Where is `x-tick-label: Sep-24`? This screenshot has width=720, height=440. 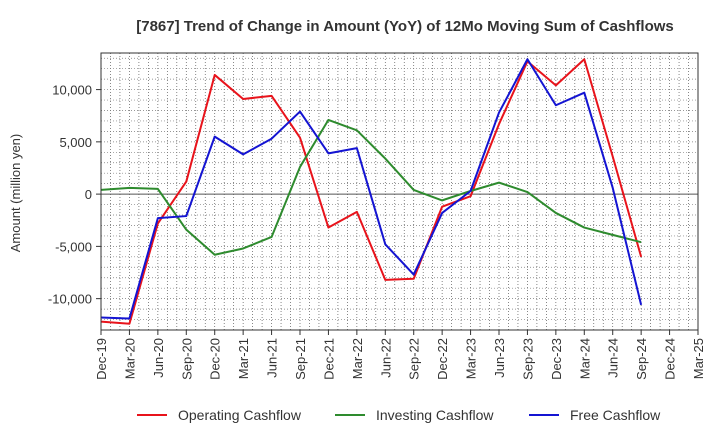
x-tick-label: Sep-24 is located at coordinates (641, 359).